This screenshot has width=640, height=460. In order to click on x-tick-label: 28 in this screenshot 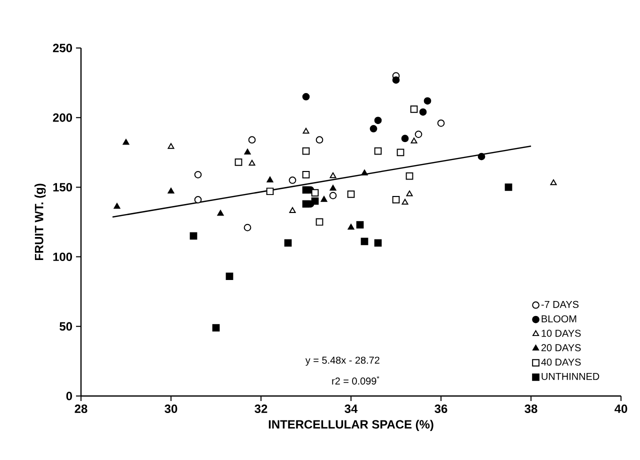, I will do `click(81, 408)`.